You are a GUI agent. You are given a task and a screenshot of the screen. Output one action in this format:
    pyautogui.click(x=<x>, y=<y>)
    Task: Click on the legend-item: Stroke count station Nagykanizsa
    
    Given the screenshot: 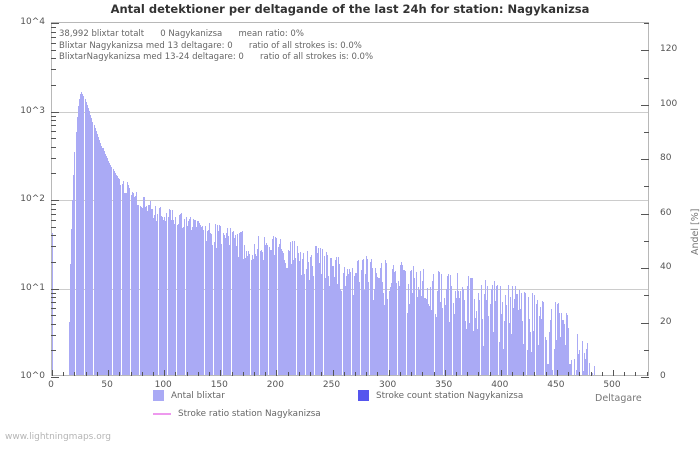 What is the action you would take?
    pyautogui.click(x=440, y=395)
    